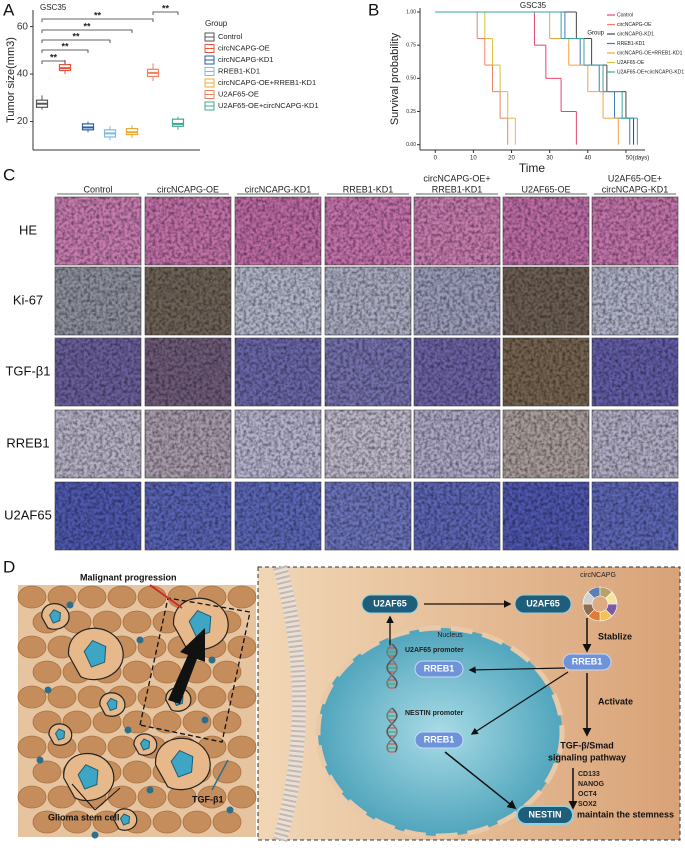  I want to click on label: circNCAPG, so click(598, 575).